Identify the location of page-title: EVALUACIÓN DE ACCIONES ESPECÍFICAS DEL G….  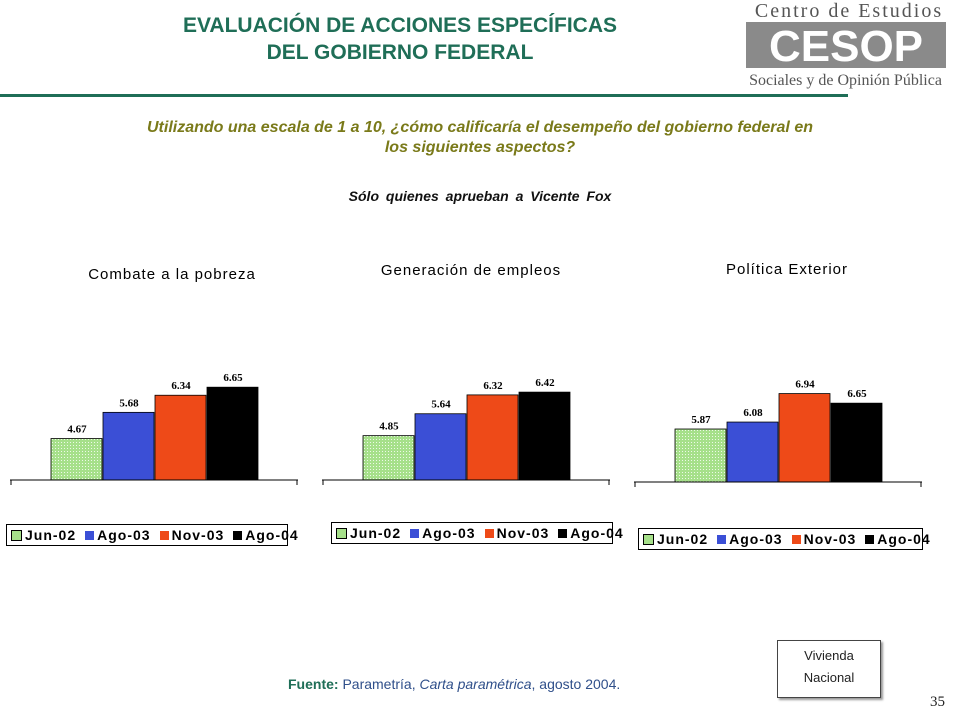
(400, 39).